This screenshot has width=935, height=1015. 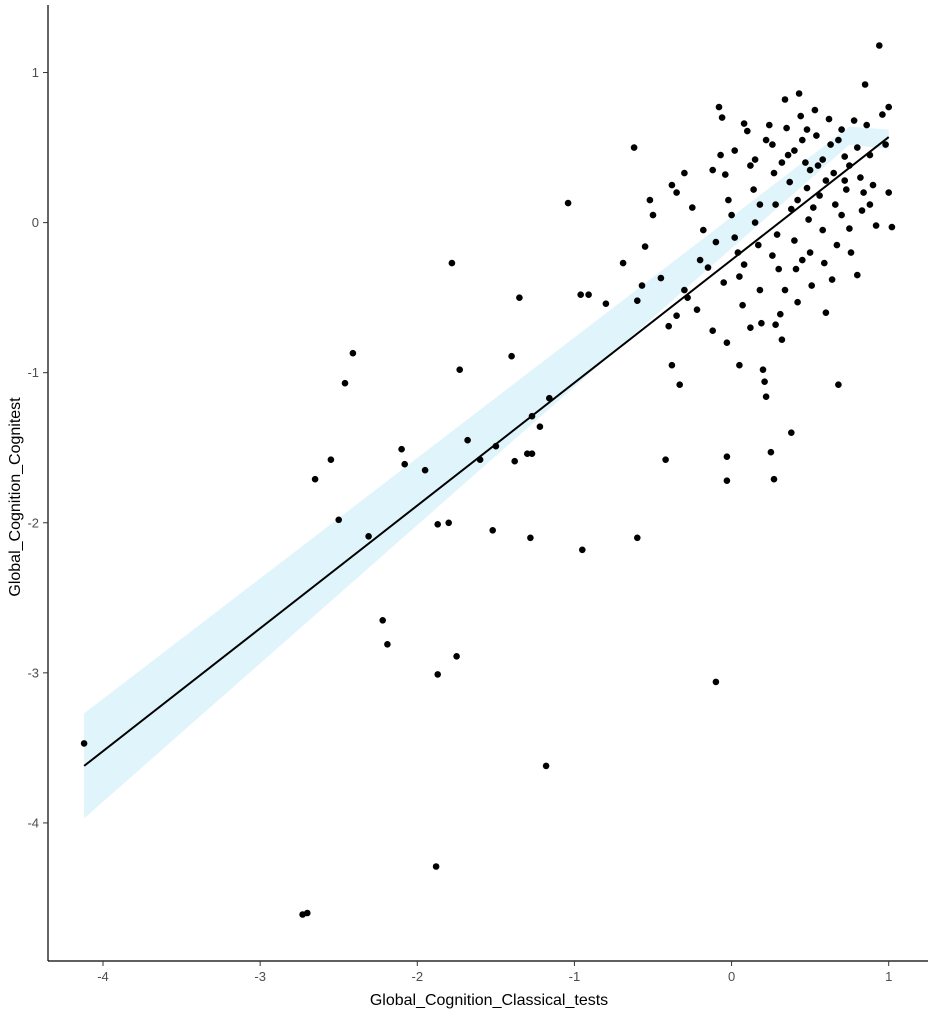 I want to click on x-tick-label: -1, so click(x=575, y=976).